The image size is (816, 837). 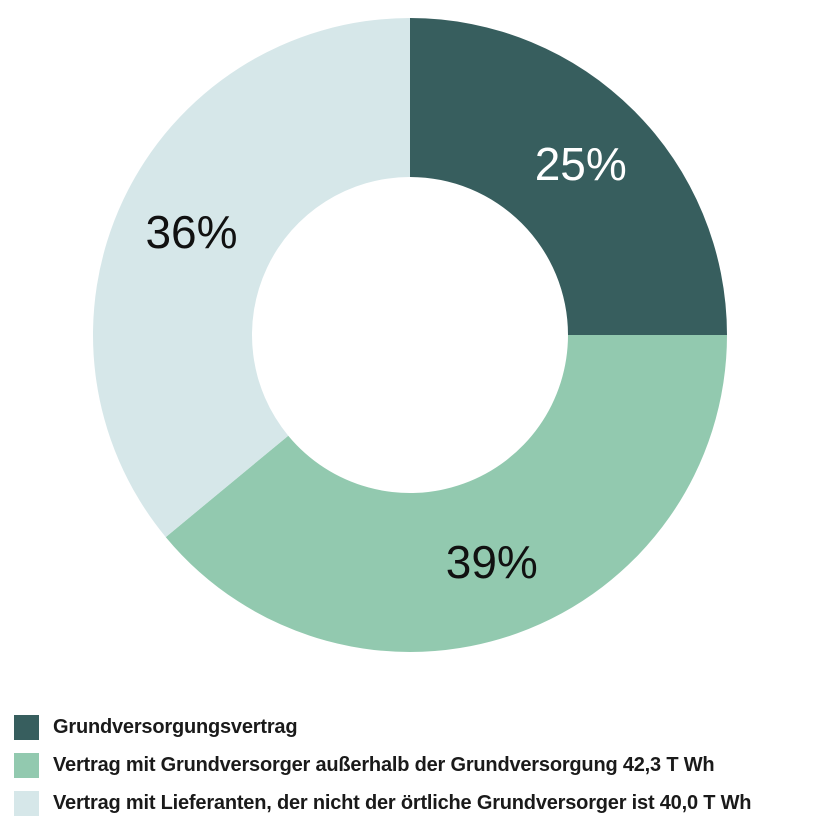 I want to click on donut-slice, so click(x=568, y=176).